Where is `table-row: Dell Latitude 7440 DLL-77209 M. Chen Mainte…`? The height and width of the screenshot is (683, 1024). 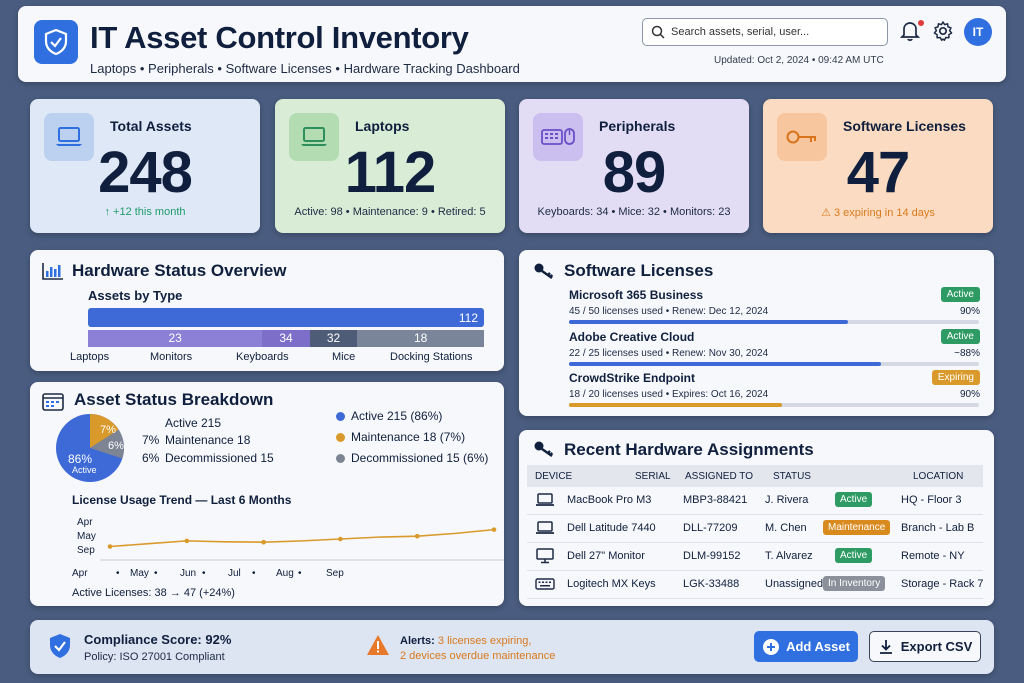 table-row: Dell Latitude 7440 DLL-77209 M. Chen Mainte… is located at coordinates (755, 529).